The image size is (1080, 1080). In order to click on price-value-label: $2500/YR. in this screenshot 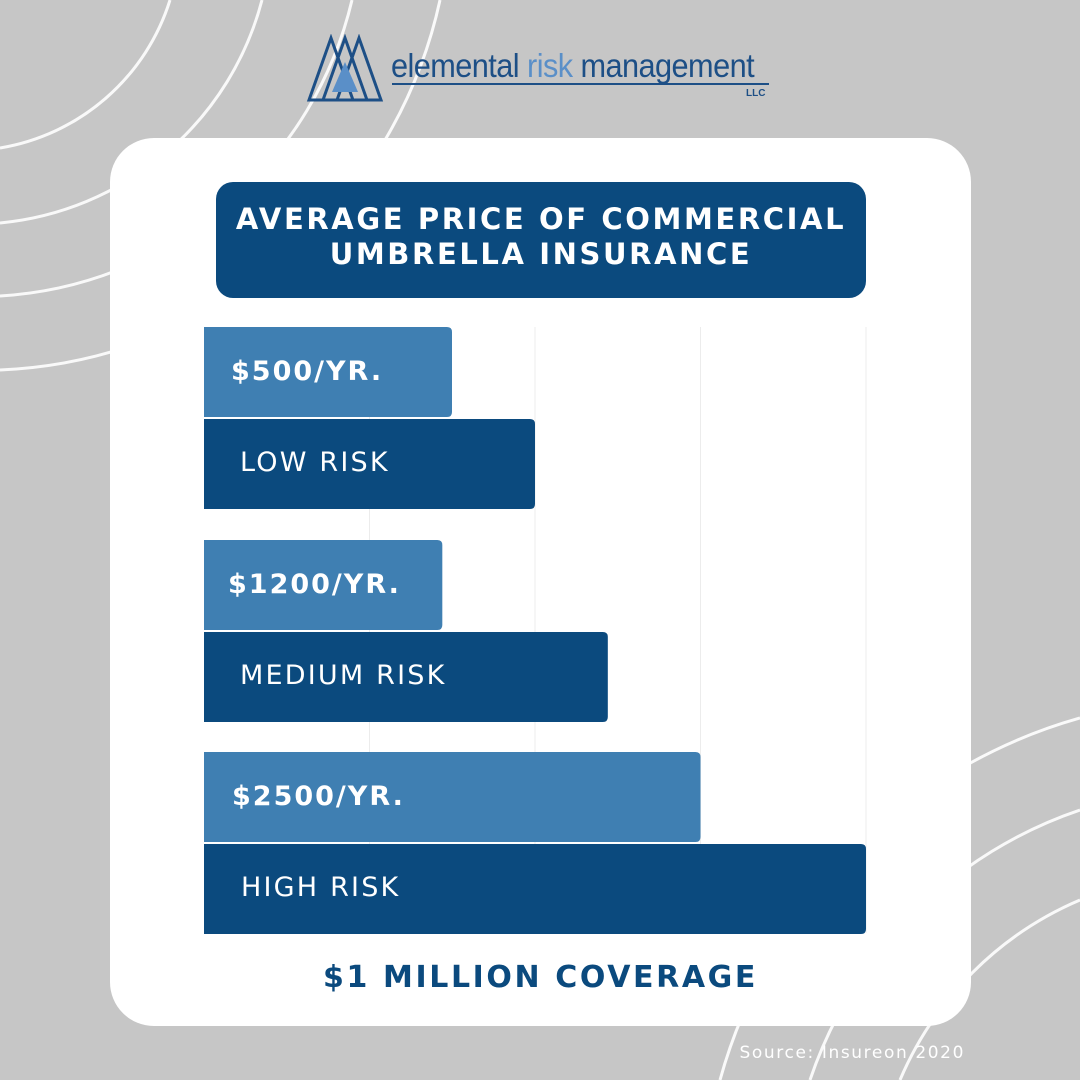, I will do `click(318, 796)`.